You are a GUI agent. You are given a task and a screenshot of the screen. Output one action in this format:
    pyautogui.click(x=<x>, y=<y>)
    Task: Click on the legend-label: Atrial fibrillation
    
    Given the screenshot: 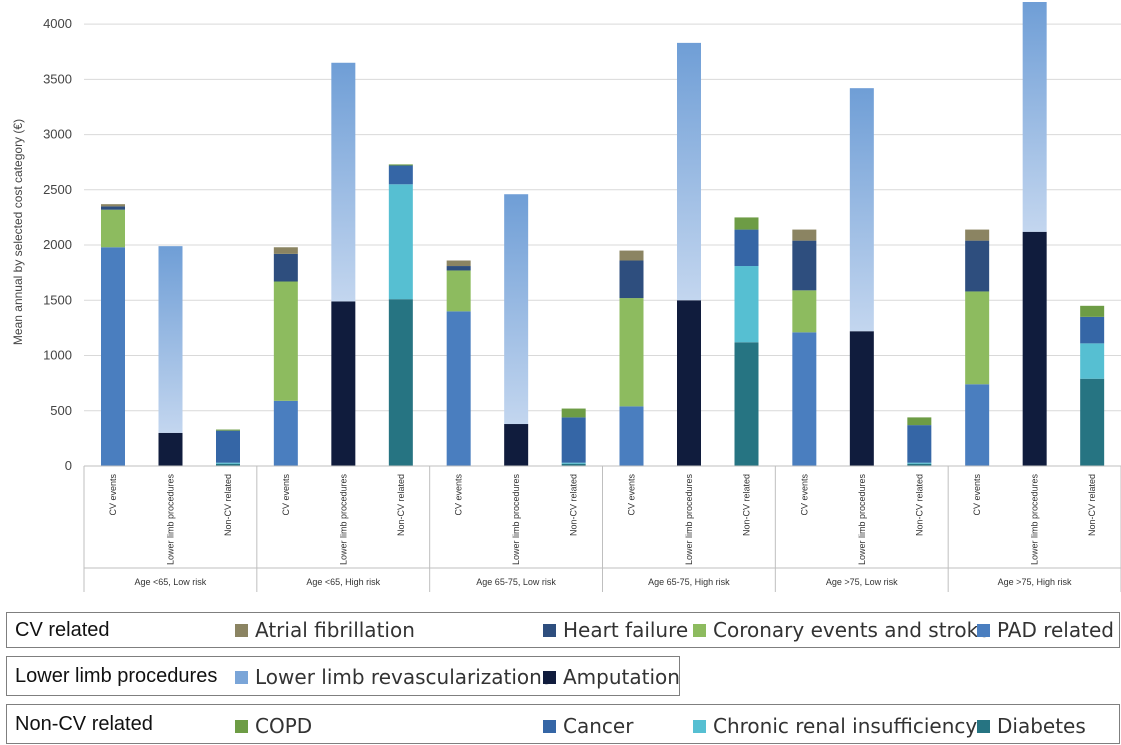 What is the action you would take?
    pyautogui.click(x=335, y=630)
    